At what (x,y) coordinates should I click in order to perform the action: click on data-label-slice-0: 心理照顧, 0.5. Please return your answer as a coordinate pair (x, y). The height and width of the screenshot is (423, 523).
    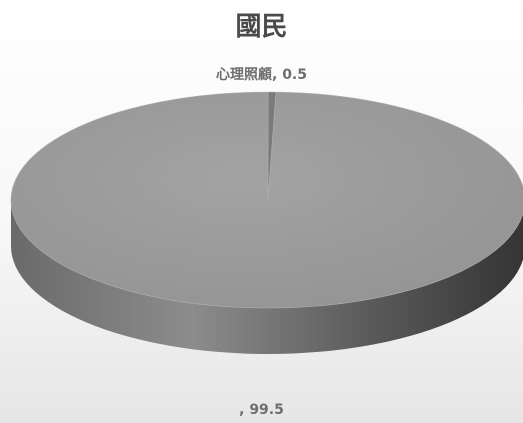
    Looking at the image, I should click on (261, 75).